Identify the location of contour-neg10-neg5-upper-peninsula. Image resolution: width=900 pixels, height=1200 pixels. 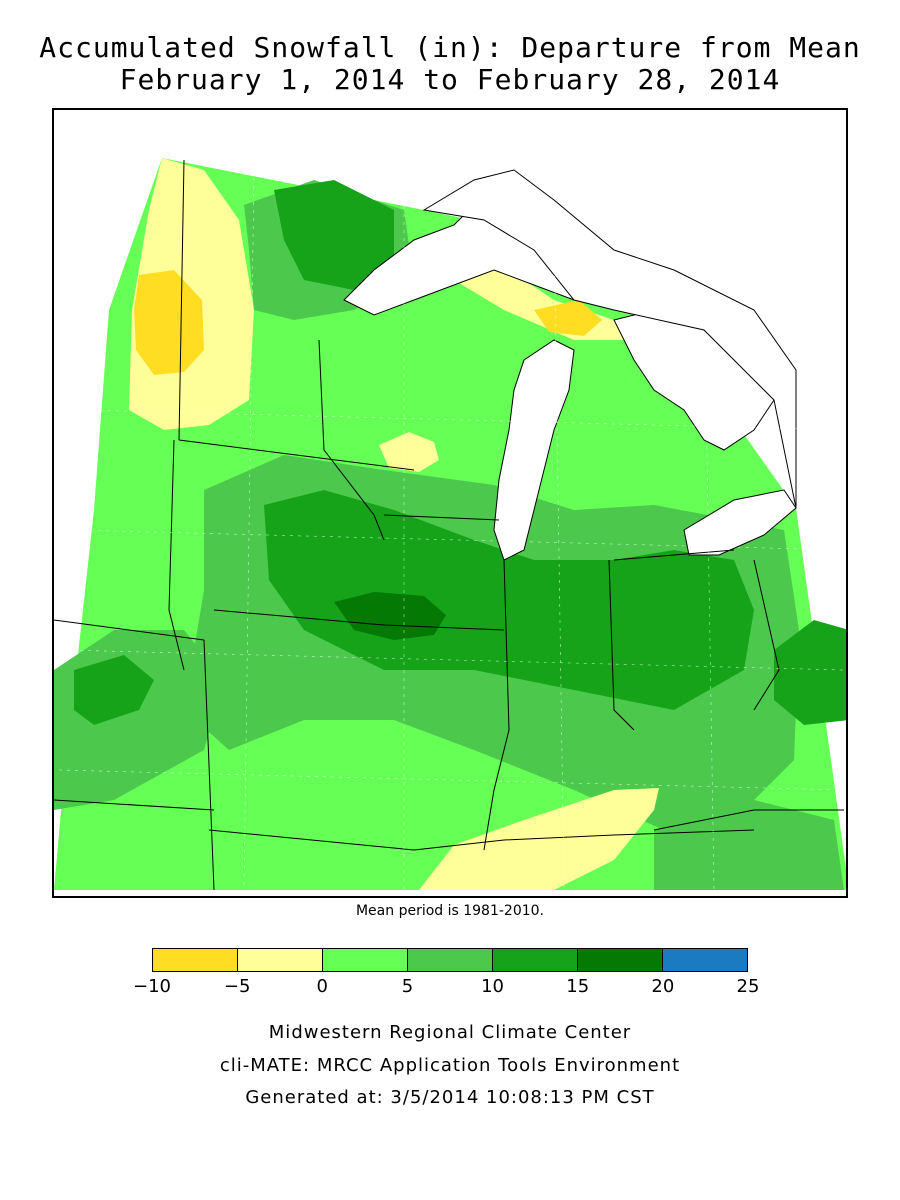
(568, 318).